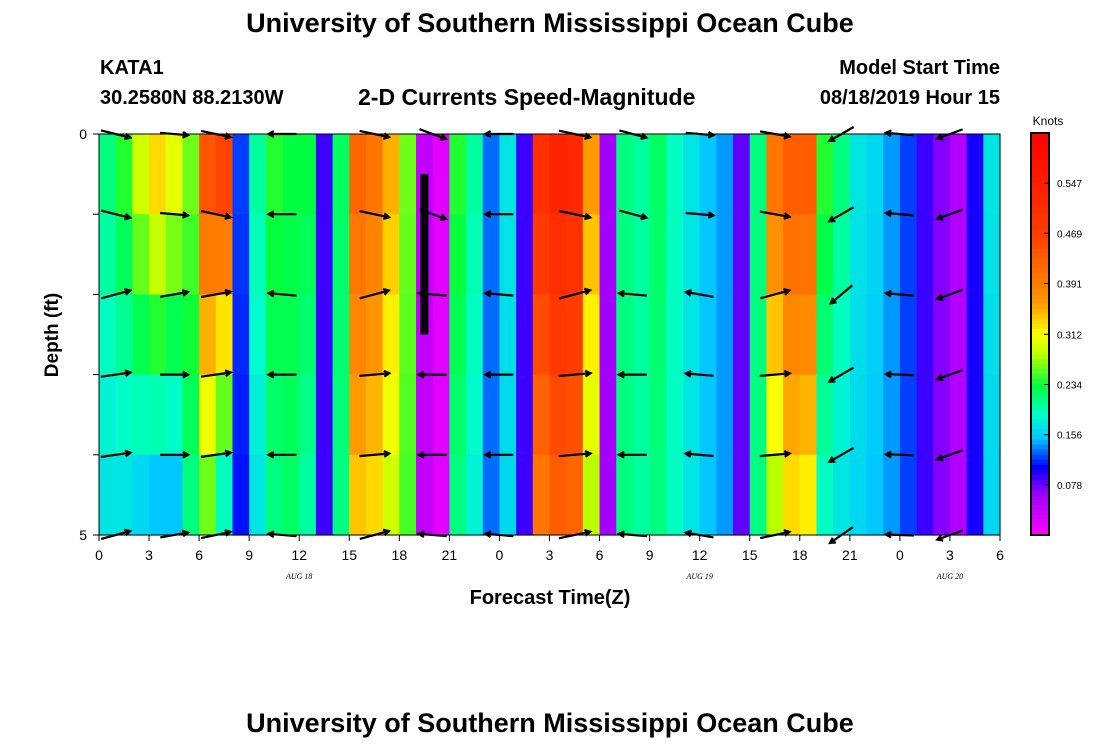  I want to click on x-tick-label: 6, so click(1000, 555).